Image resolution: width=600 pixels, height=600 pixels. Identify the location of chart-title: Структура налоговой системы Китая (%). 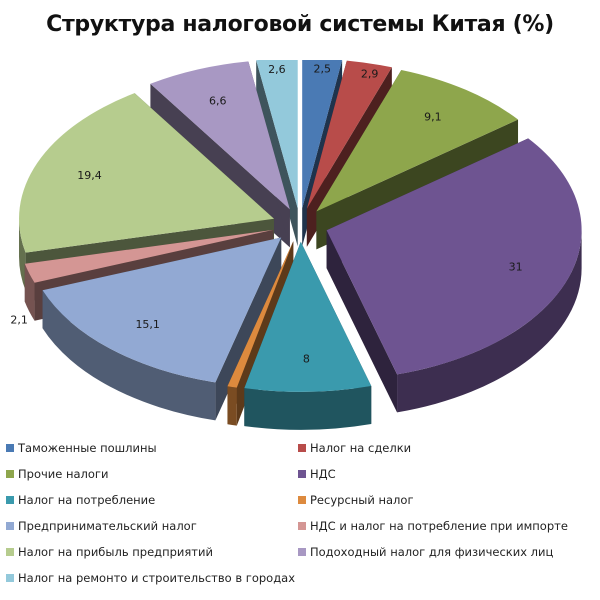
(300, 24).